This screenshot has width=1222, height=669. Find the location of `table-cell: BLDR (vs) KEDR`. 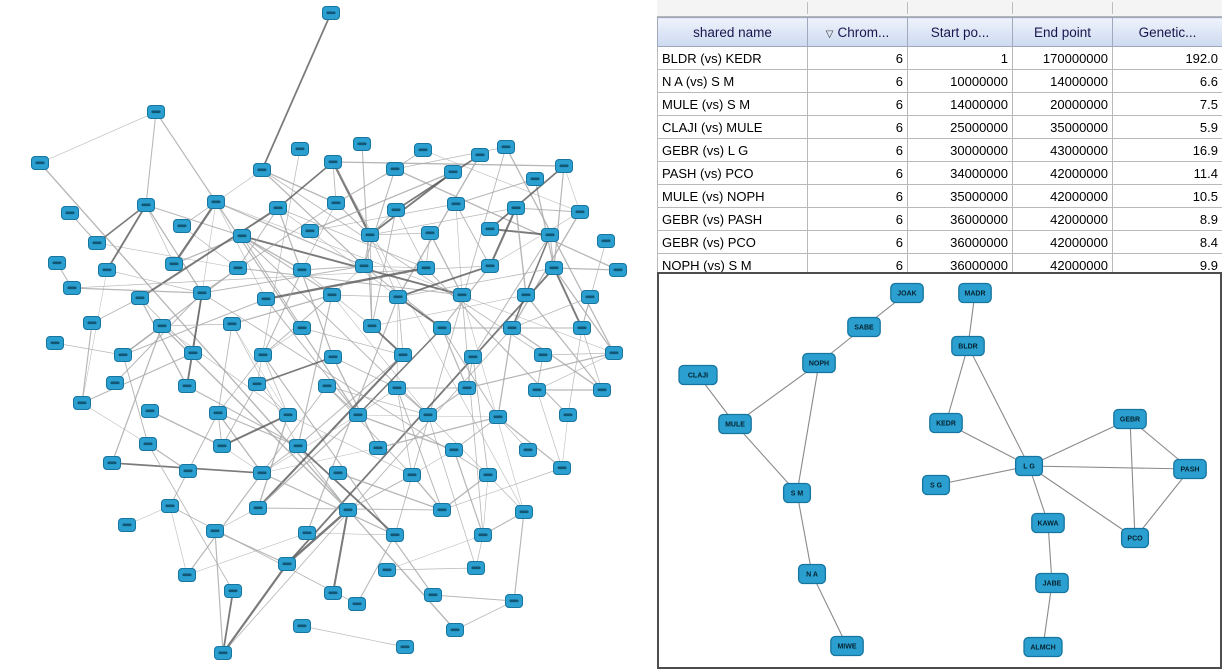

table-cell: BLDR (vs) KEDR is located at coordinates (732, 58).